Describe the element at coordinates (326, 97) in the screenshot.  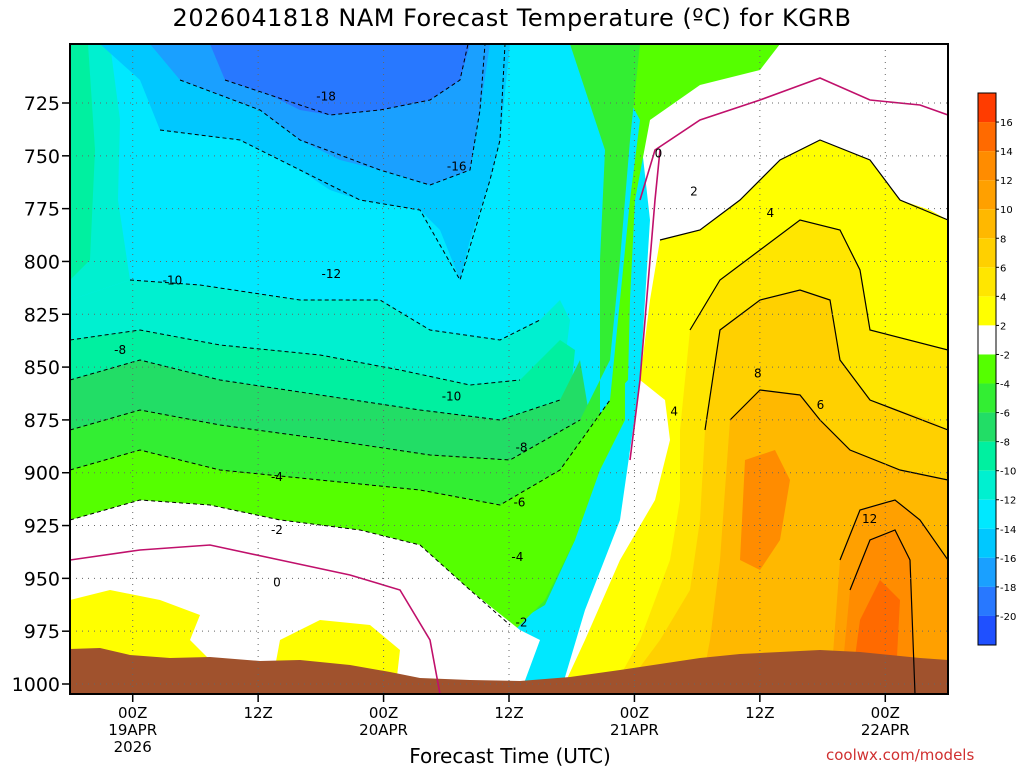
I see `contour-label: -18` at that location.